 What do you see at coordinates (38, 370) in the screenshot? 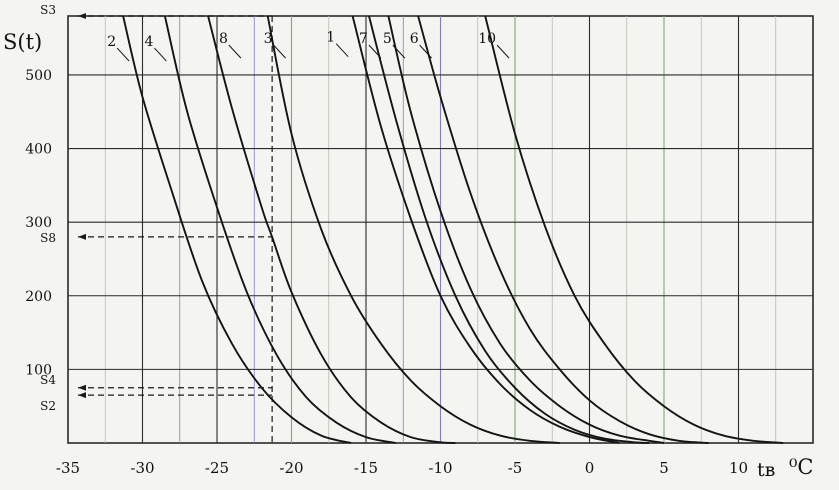
I see `y-tick-label: 100` at bounding box center [38, 370].